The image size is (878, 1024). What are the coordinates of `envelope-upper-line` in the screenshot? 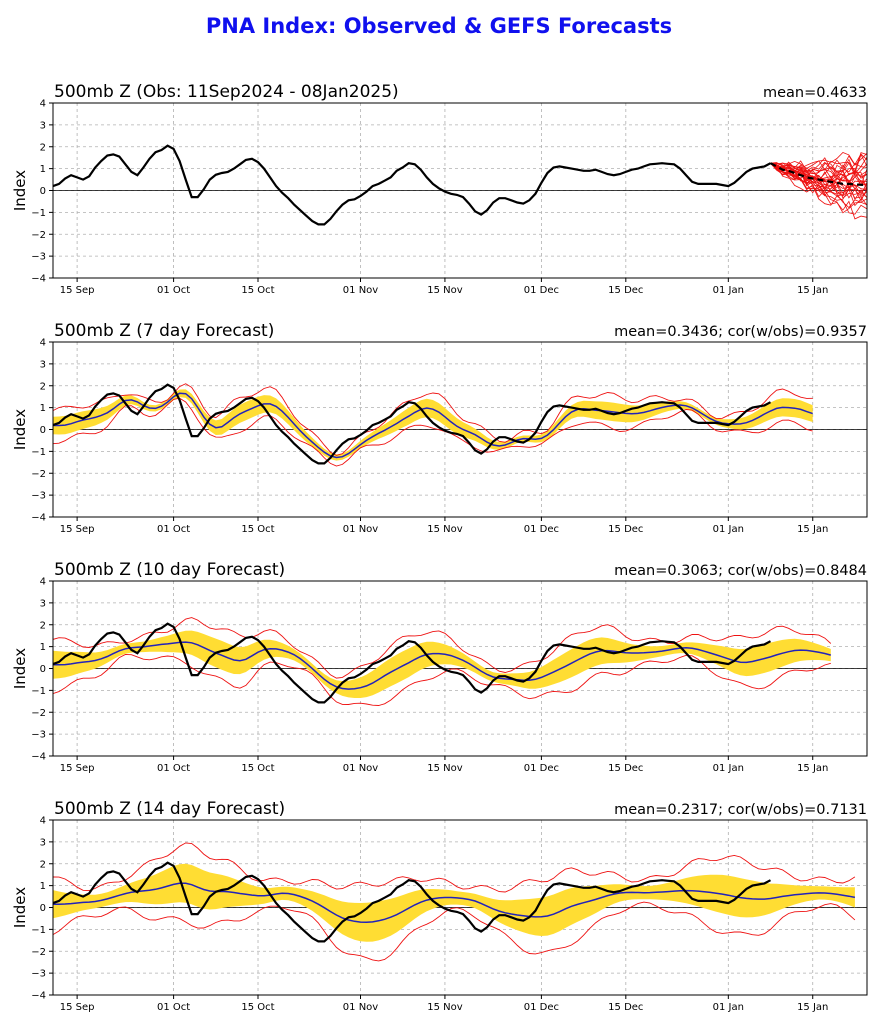 It's located at (433, 419).